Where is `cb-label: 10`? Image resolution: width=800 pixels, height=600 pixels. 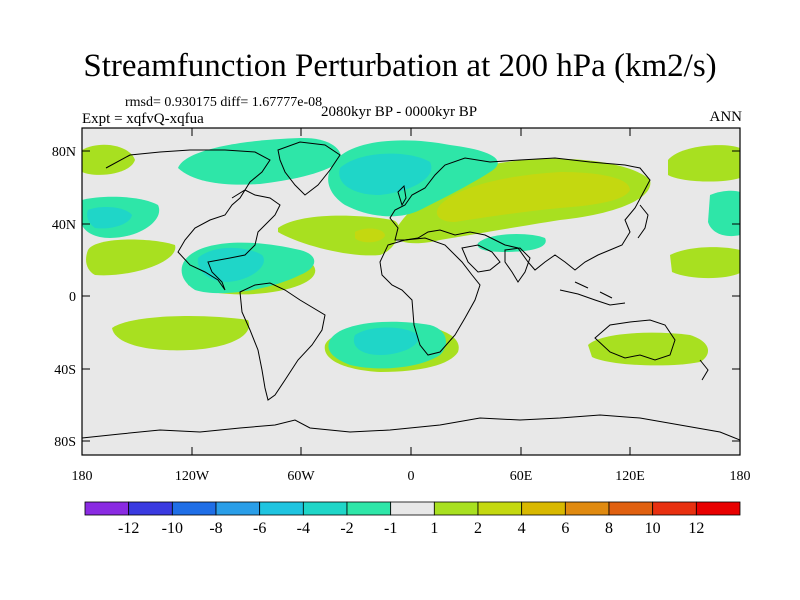
cb-label: 10 is located at coordinates (653, 528).